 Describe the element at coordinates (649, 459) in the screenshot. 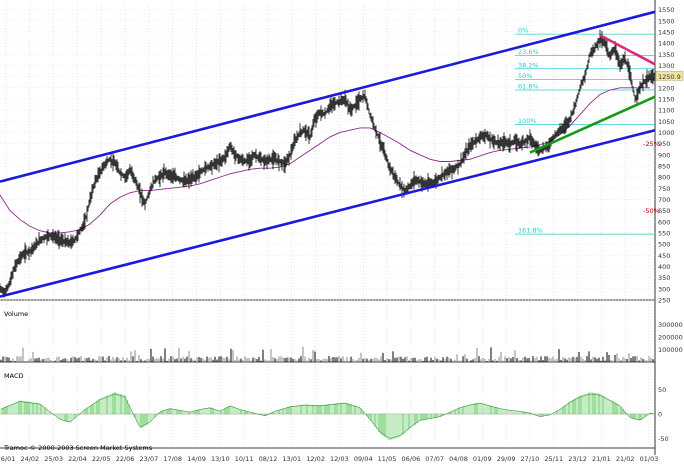

I see `x-tick-label: 01/03` at that location.